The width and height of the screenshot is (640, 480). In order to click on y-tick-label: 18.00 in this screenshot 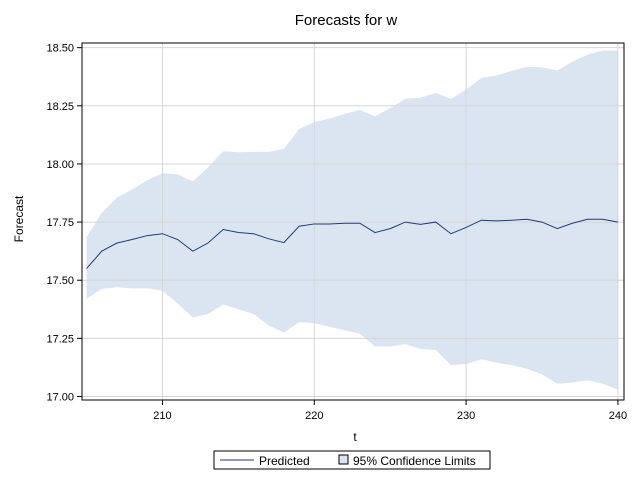, I will do `click(60, 165)`.